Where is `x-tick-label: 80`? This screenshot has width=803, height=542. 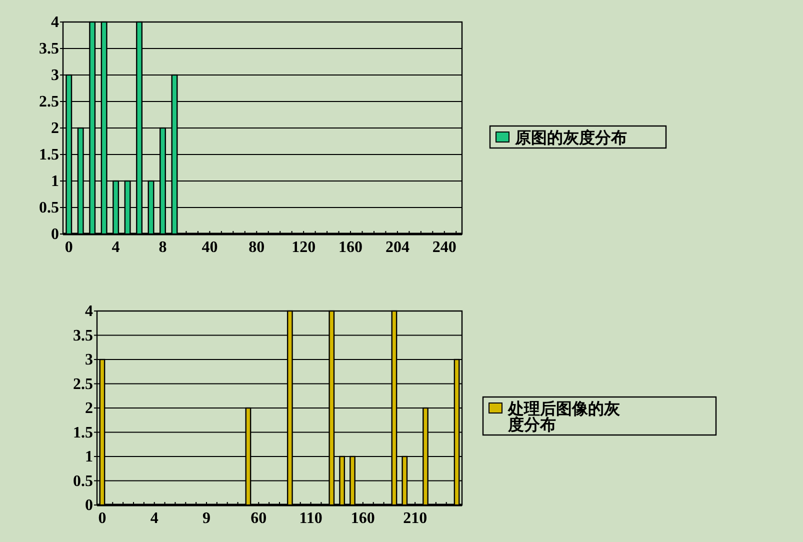
x-tick-label: 80 is located at coordinates (256, 247).